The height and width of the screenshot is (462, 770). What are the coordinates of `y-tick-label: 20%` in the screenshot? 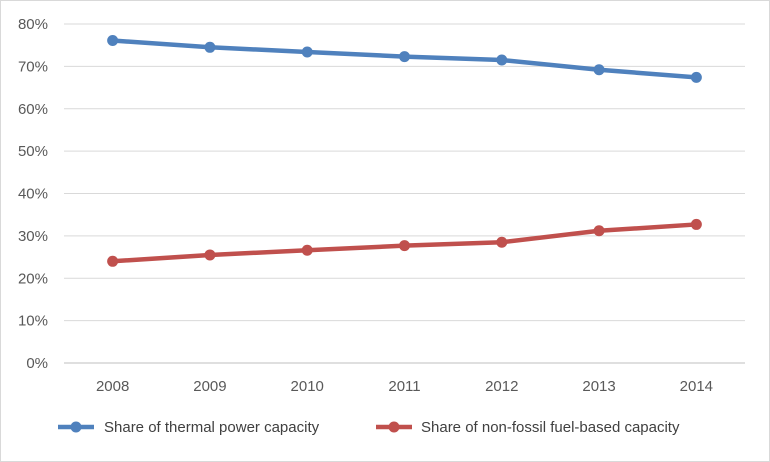 It's located at (33, 278).